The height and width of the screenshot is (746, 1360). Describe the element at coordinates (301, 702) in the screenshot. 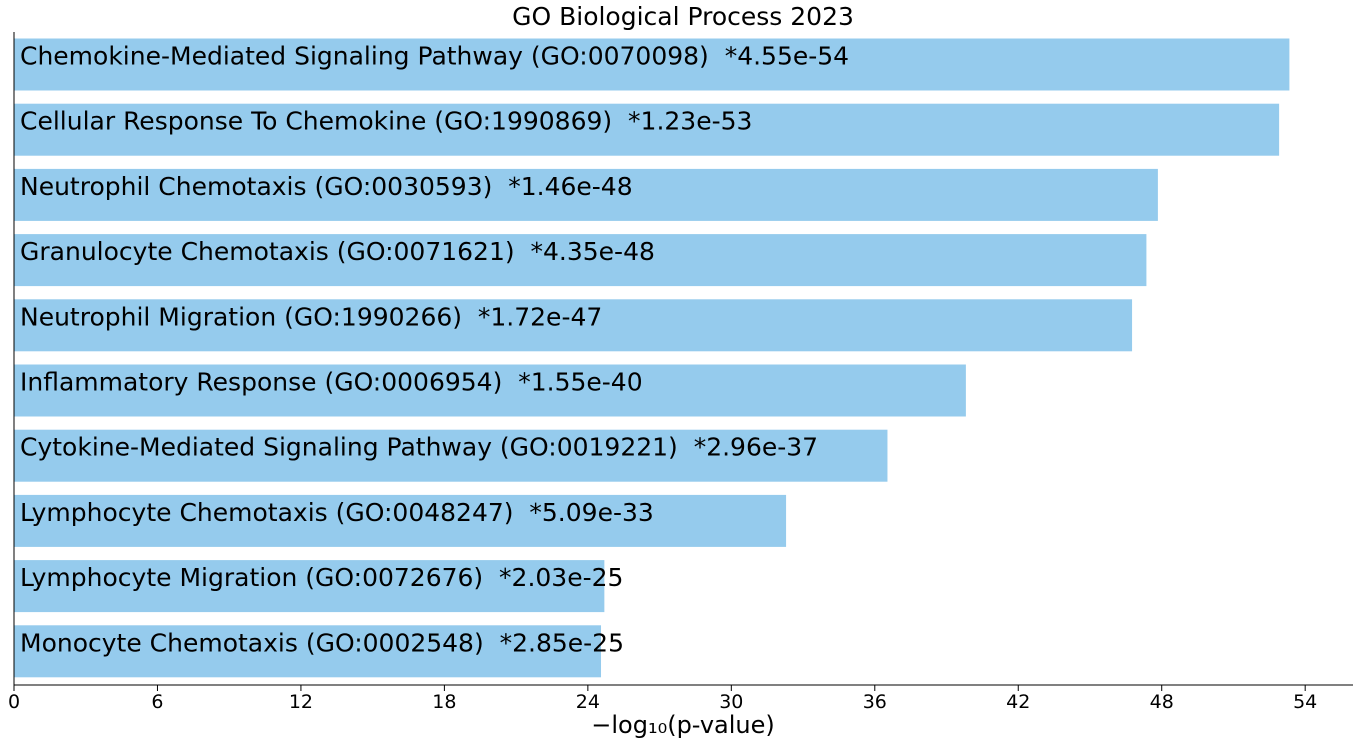

I see `x-tick-label: 12` at that location.